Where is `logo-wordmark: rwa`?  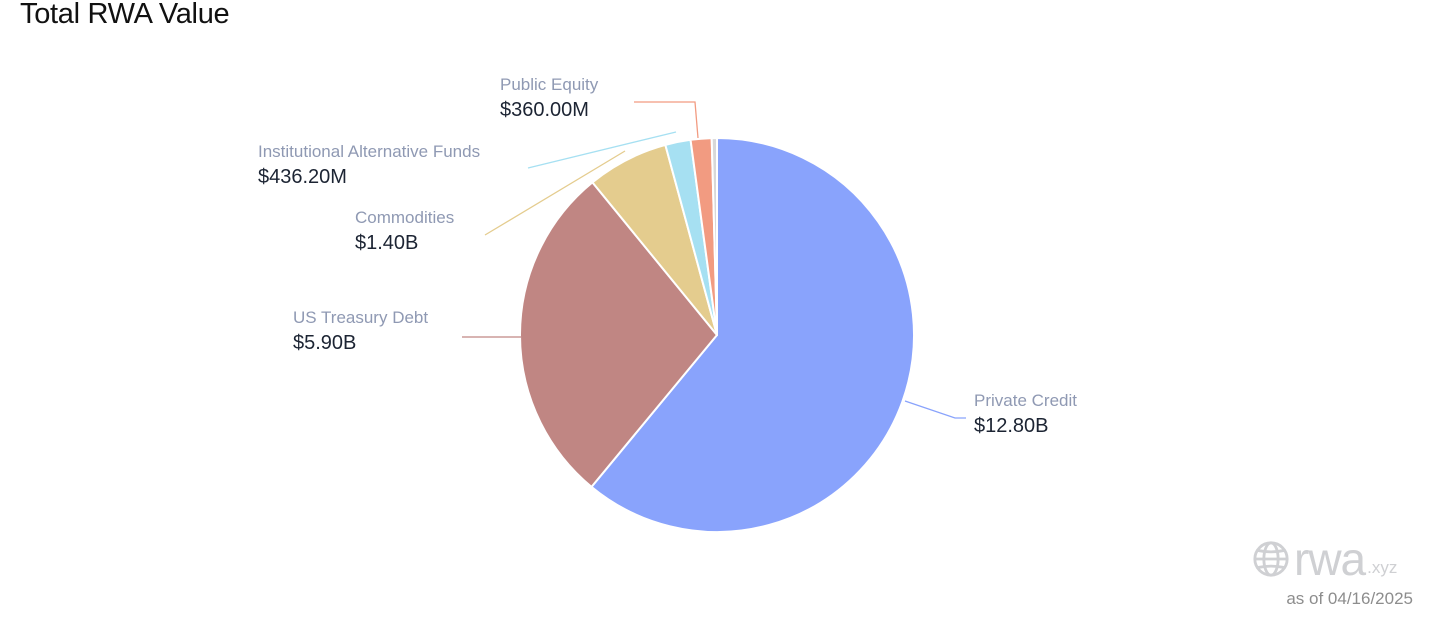
logo-wordmark: rwa is located at coordinates (1330, 559).